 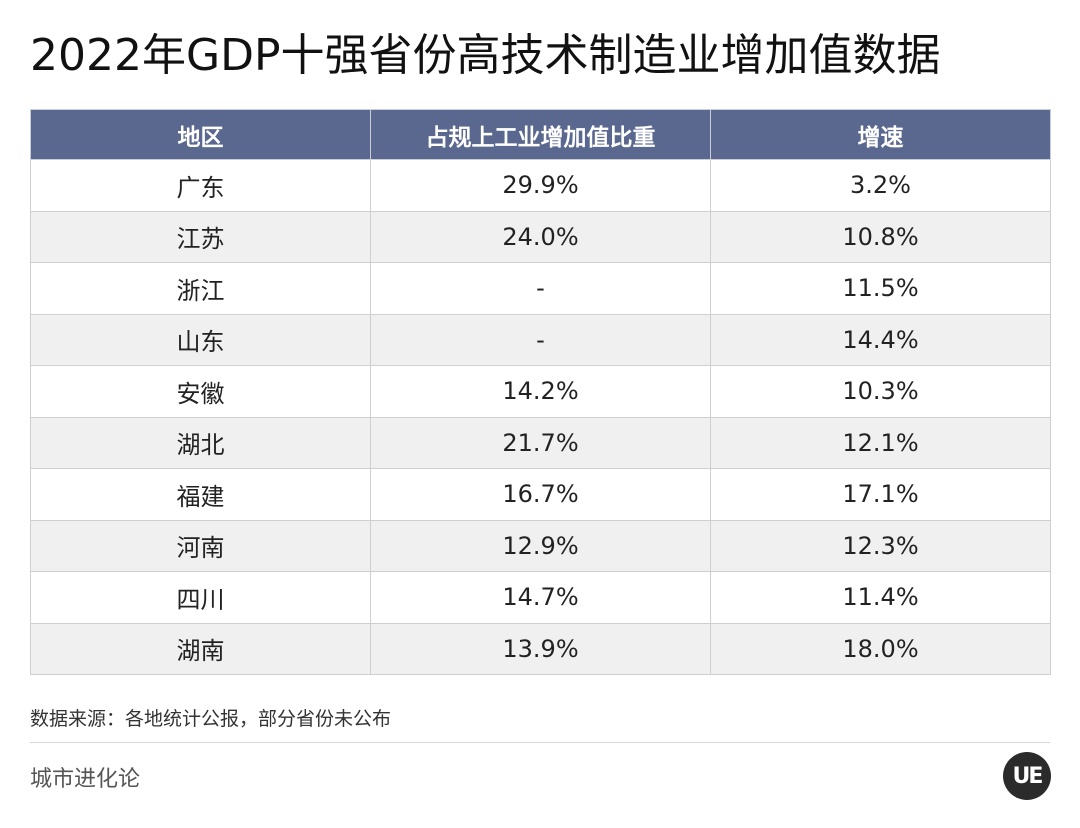 What do you see at coordinates (200, 648) in the screenshot?
I see `cell-region: 湖南` at bounding box center [200, 648].